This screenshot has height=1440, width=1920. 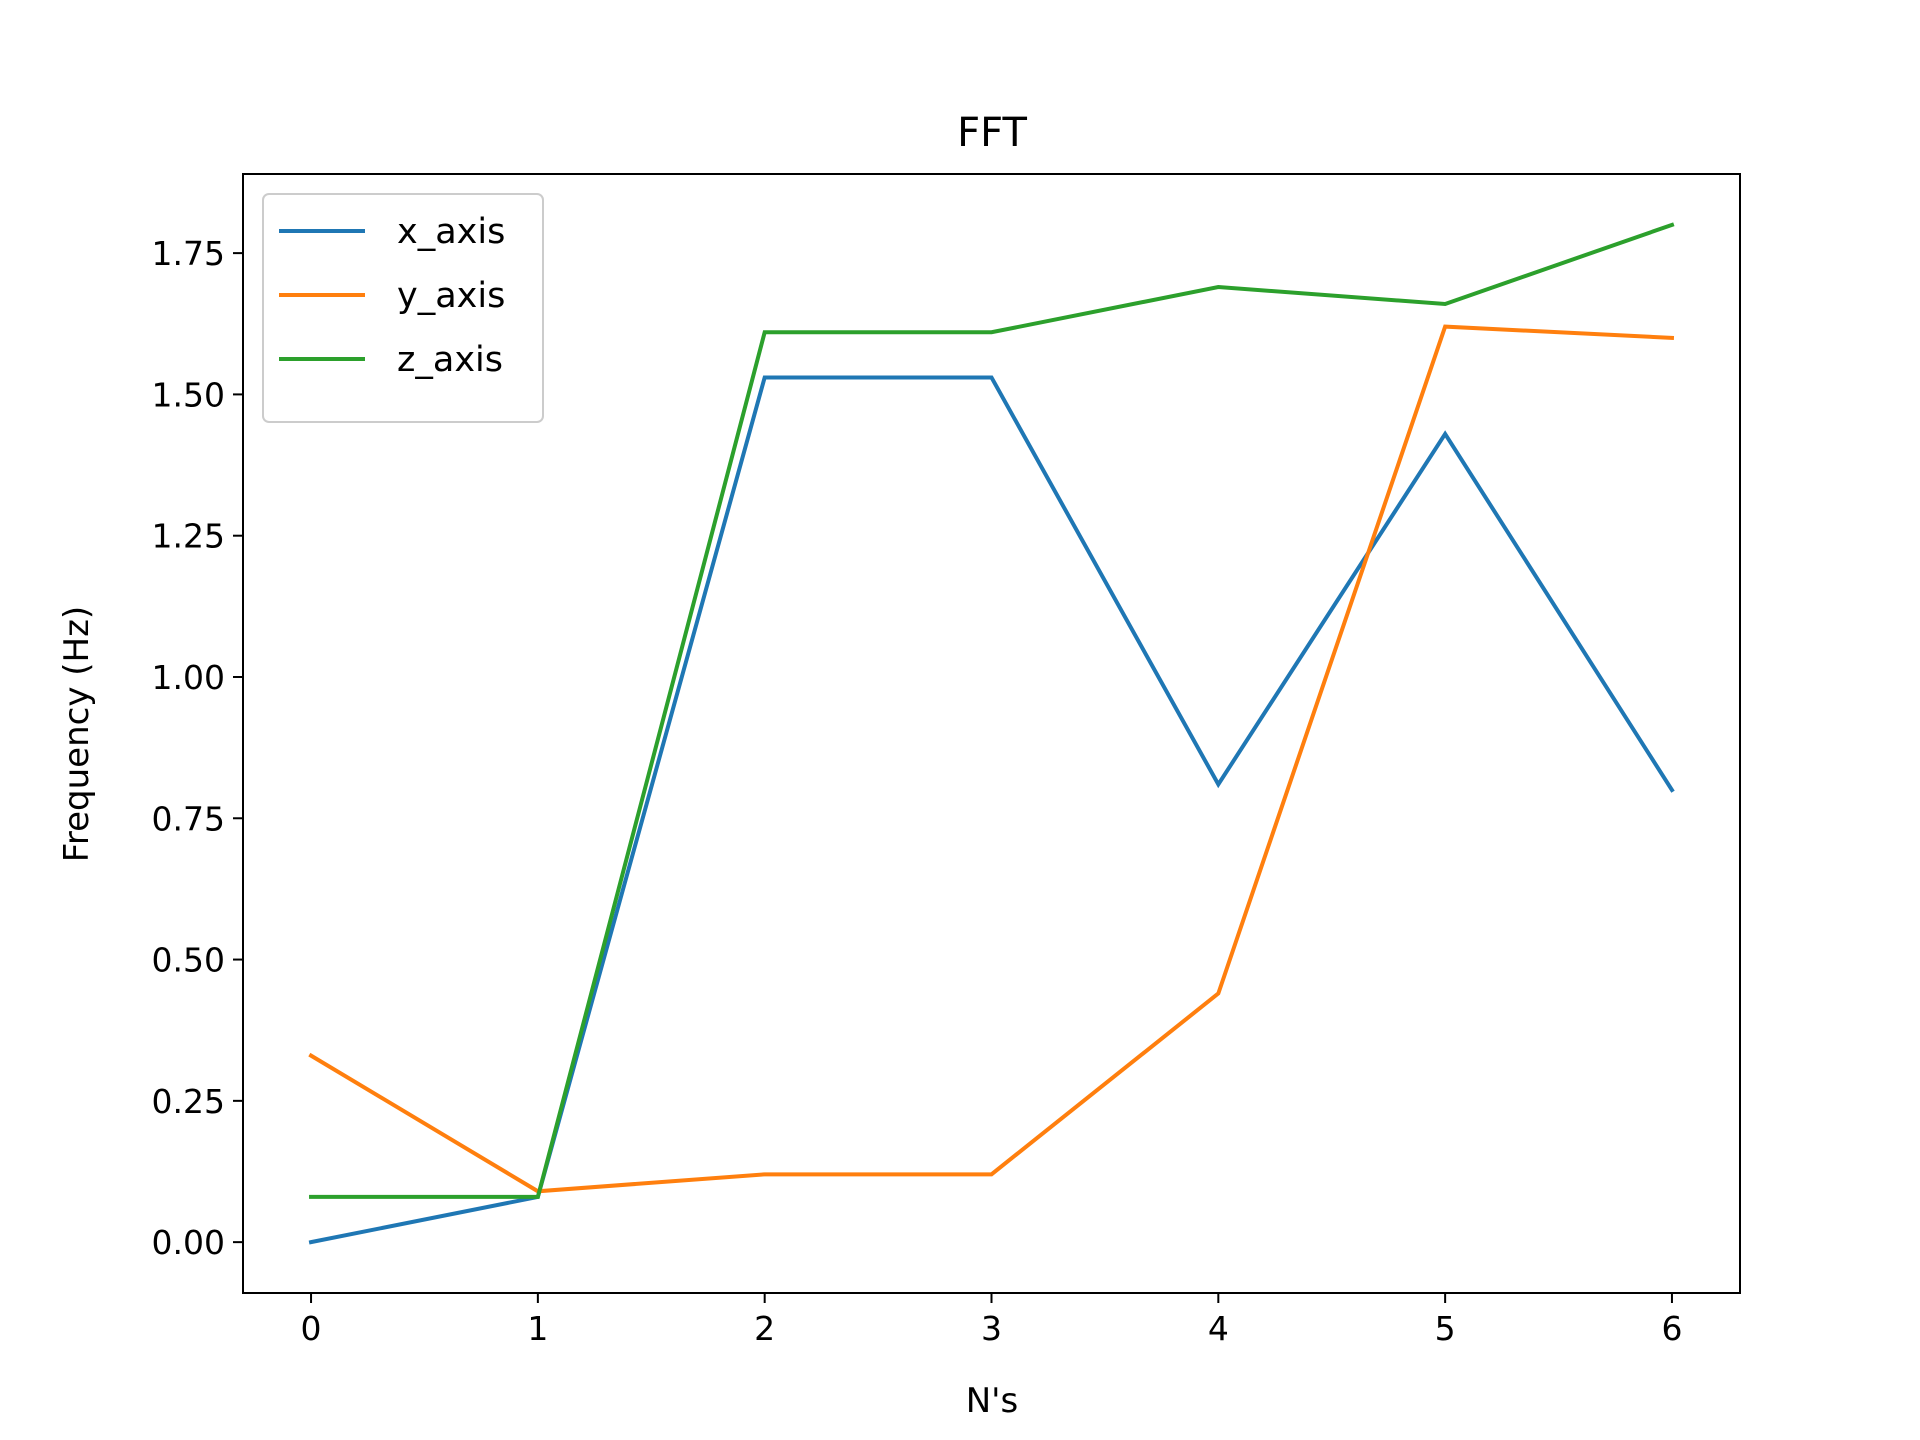 What do you see at coordinates (992, 1401) in the screenshot?
I see `x-axis-label: N's` at bounding box center [992, 1401].